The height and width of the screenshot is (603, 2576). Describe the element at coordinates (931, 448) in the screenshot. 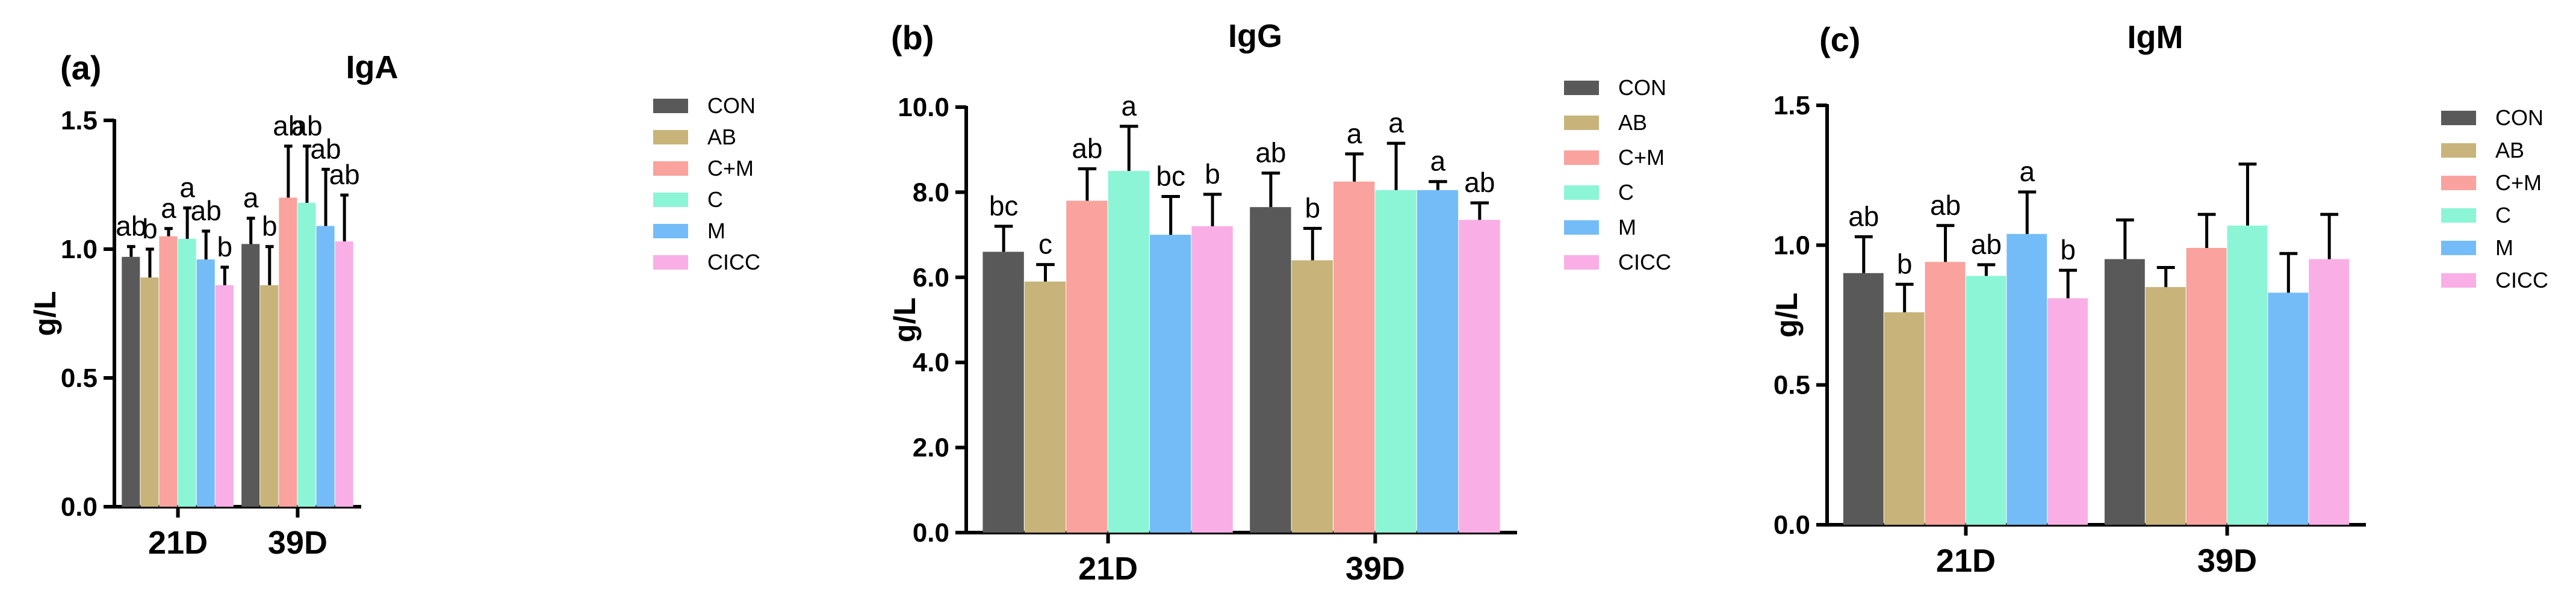

I see `y-tick-label: 2.0` at that location.